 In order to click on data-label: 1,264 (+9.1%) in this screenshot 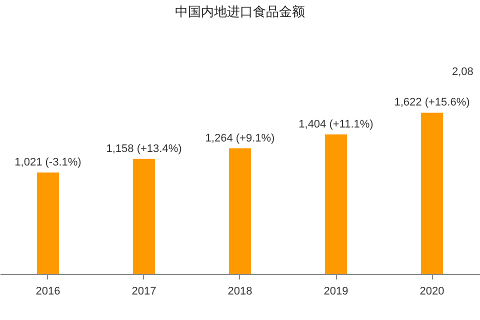, I will do `click(240, 138)`.